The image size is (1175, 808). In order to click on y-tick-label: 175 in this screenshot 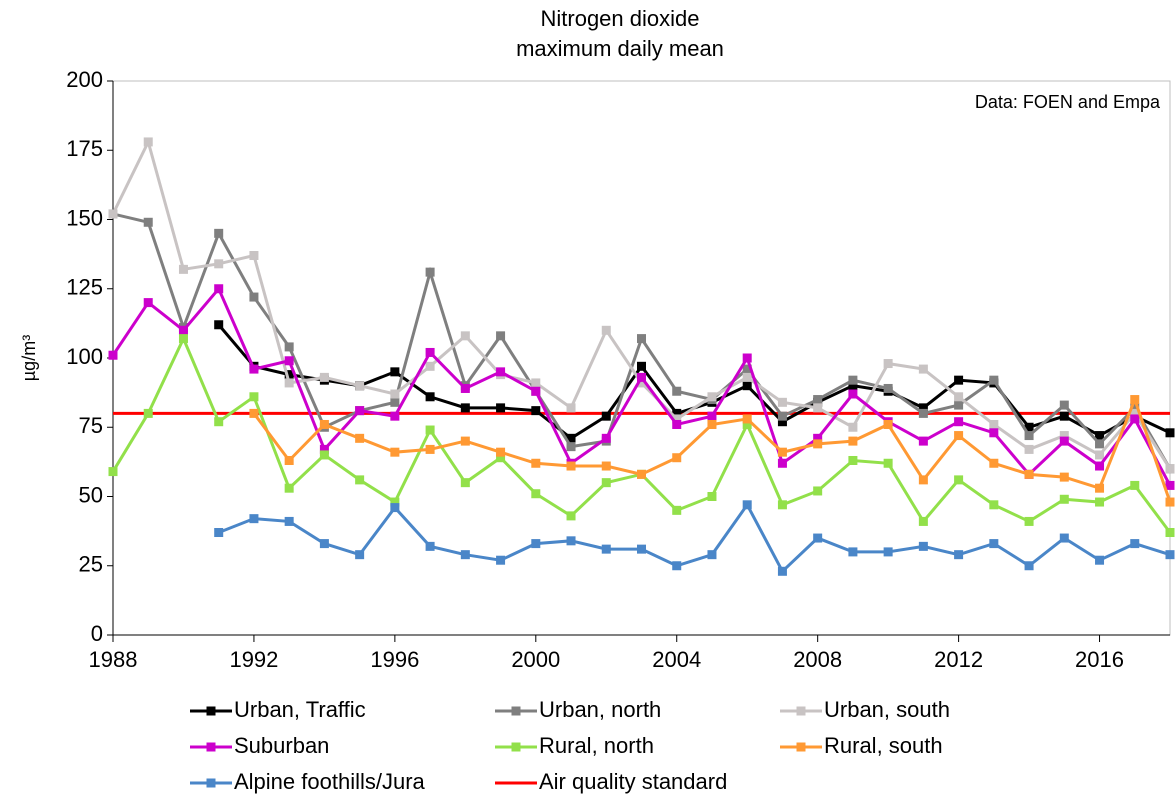, I will do `click(84, 148)`.